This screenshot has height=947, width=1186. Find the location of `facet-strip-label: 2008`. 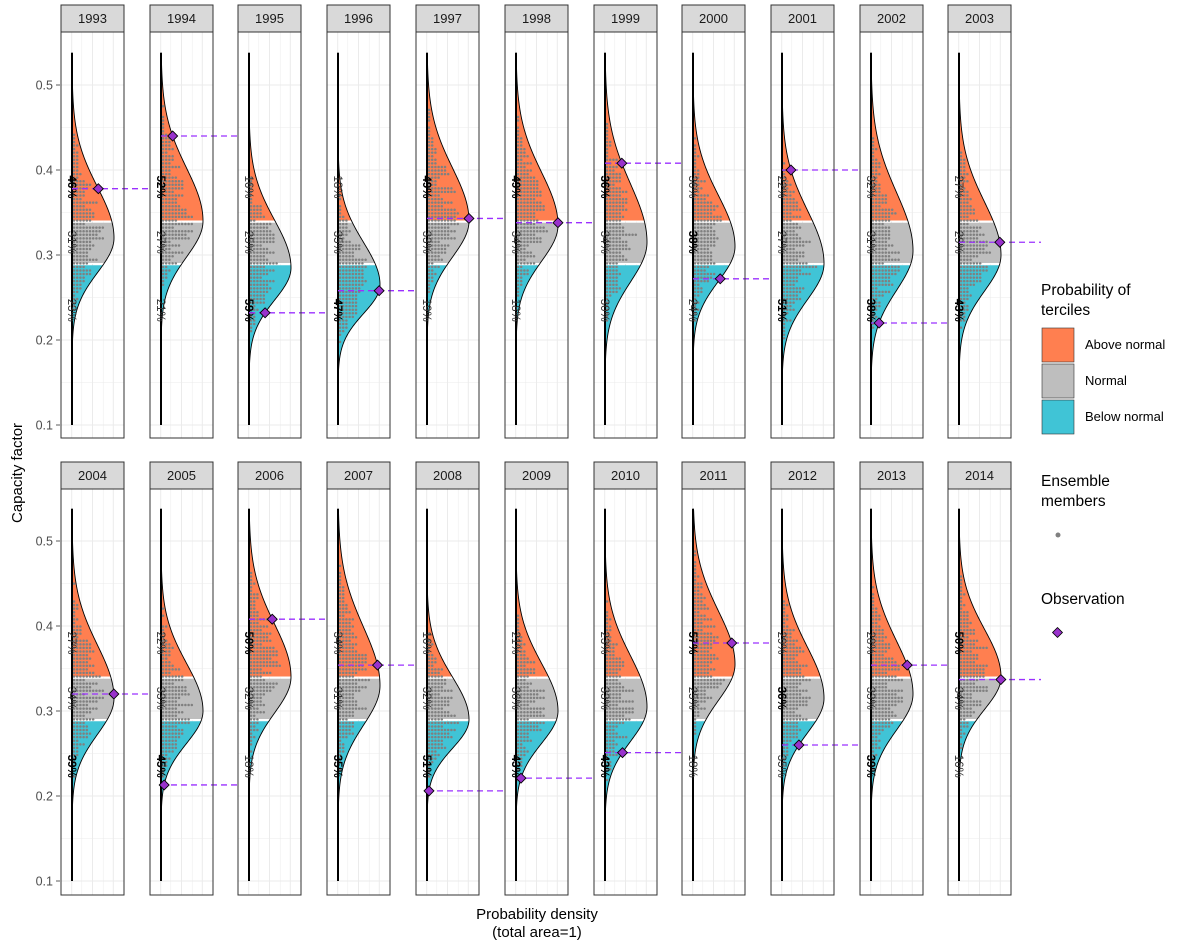

facet-strip-label: 2008 is located at coordinates (447, 475).